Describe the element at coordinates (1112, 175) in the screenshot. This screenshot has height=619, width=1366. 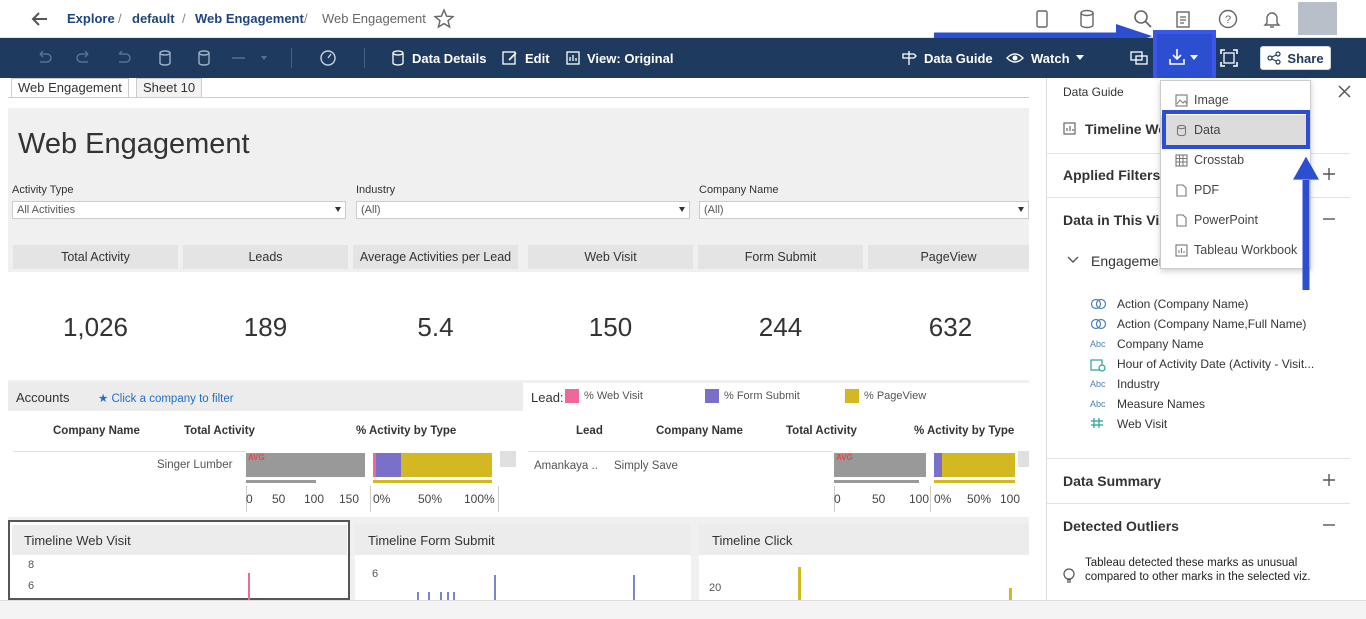
I see `applied-filters-section: Applied Filters` at that location.